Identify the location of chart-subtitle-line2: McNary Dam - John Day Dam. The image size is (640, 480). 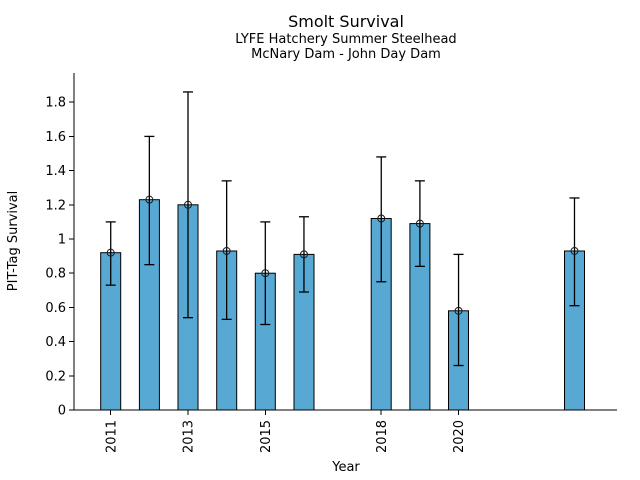
(346, 54).